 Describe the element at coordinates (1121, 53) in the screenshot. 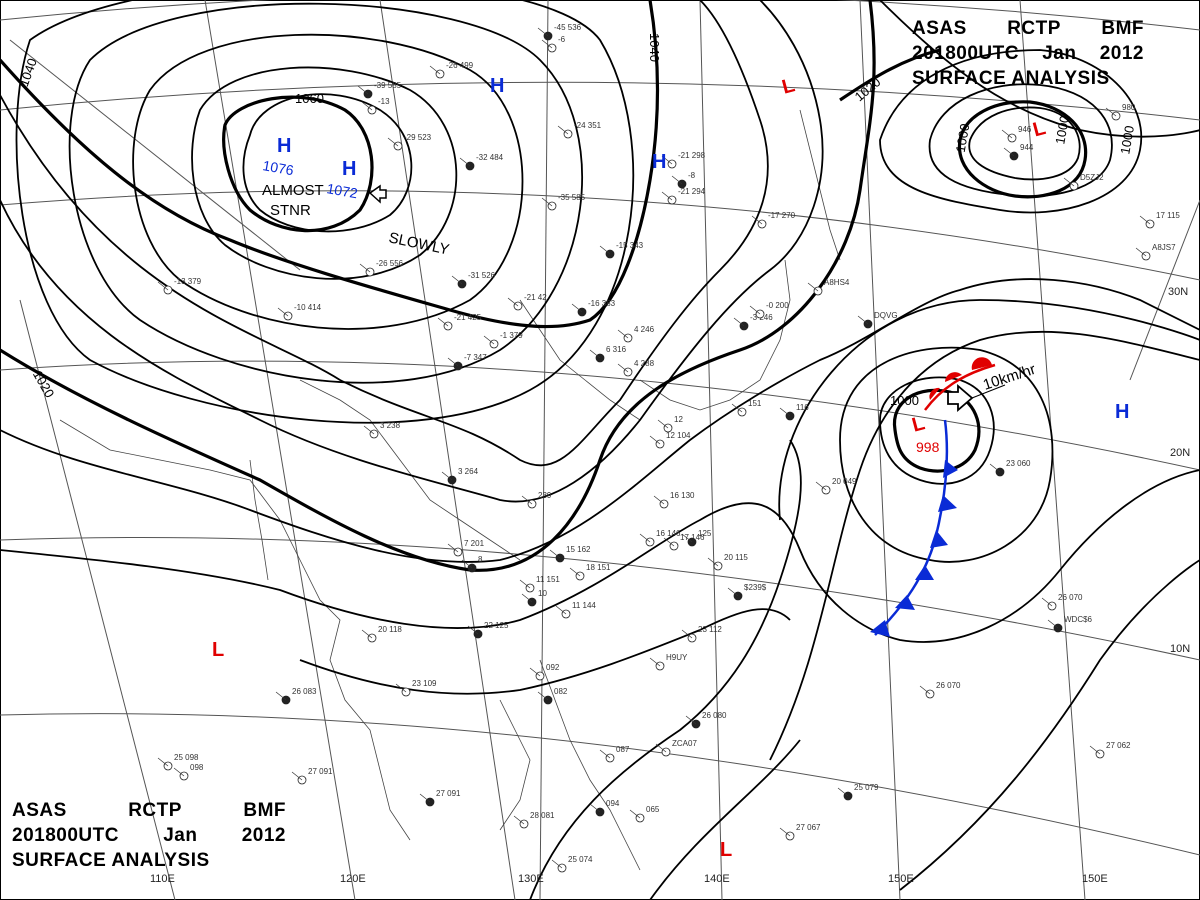

I see `title-year: 2012` at that location.